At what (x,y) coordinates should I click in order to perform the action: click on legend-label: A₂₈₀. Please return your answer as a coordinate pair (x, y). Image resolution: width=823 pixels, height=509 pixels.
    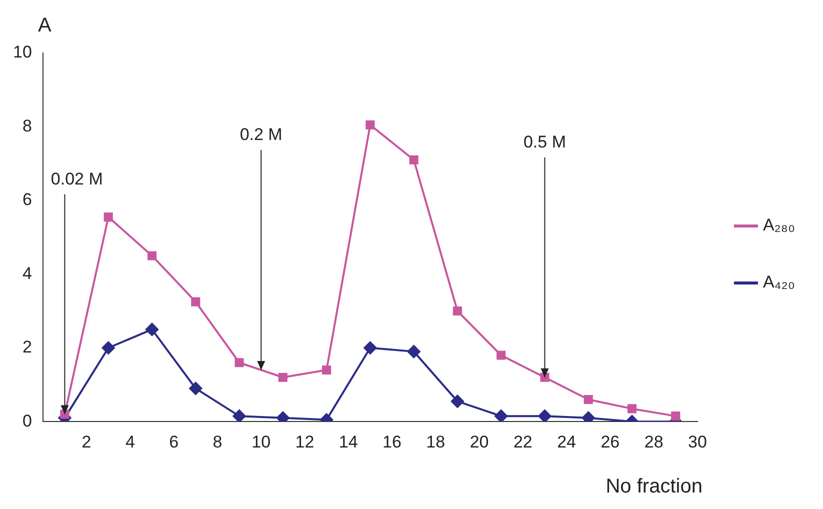
    Looking at the image, I should click on (779, 225).